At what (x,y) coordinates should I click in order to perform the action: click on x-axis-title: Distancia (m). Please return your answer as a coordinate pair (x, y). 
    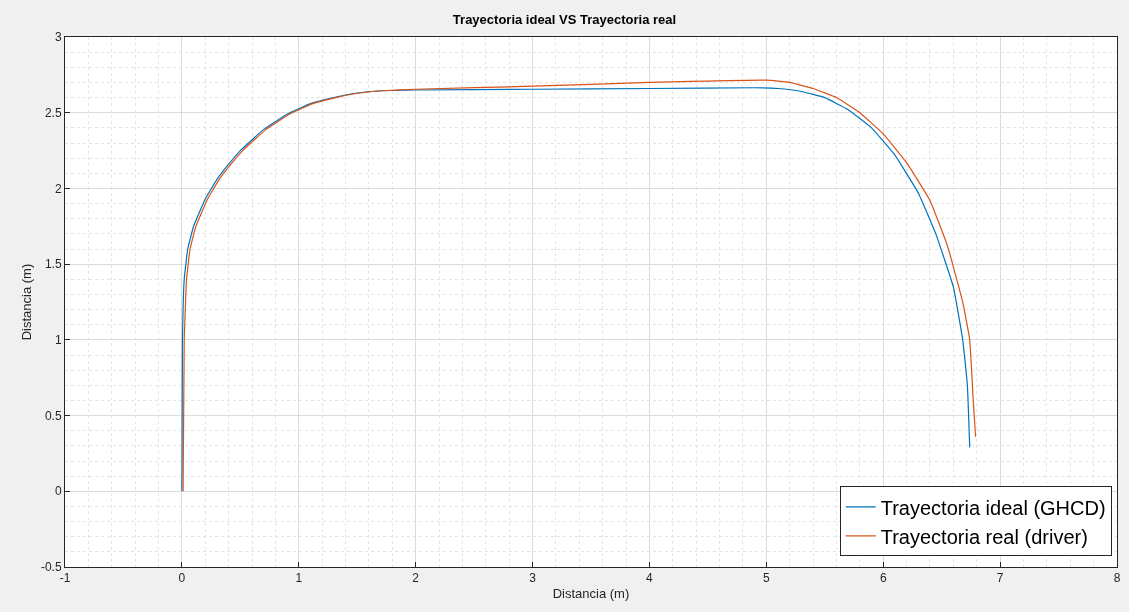
    Looking at the image, I should click on (591, 593).